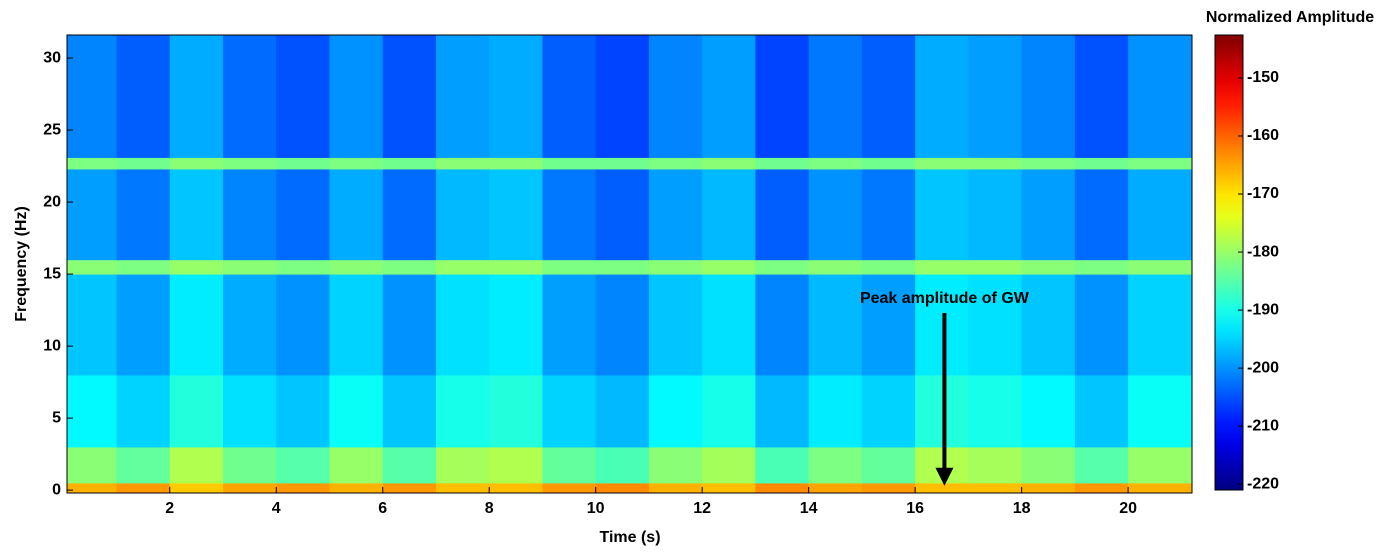 The width and height of the screenshot is (1398, 552). What do you see at coordinates (56, 489) in the screenshot?
I see `y-tick-label: 0` at bounding box center [56, 489].